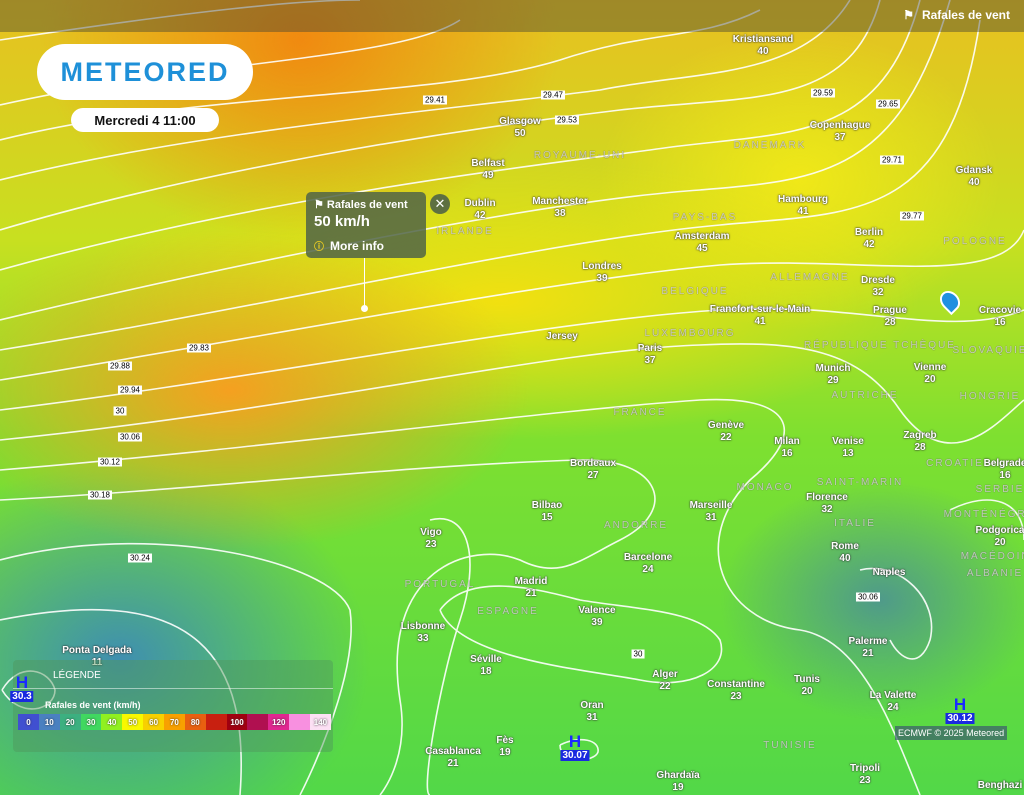 This screenshot has height=795, width=1024. Describe the element at coordinates (596, 617) in the screenshot. I see `city-marker: Valence 39` at that location.